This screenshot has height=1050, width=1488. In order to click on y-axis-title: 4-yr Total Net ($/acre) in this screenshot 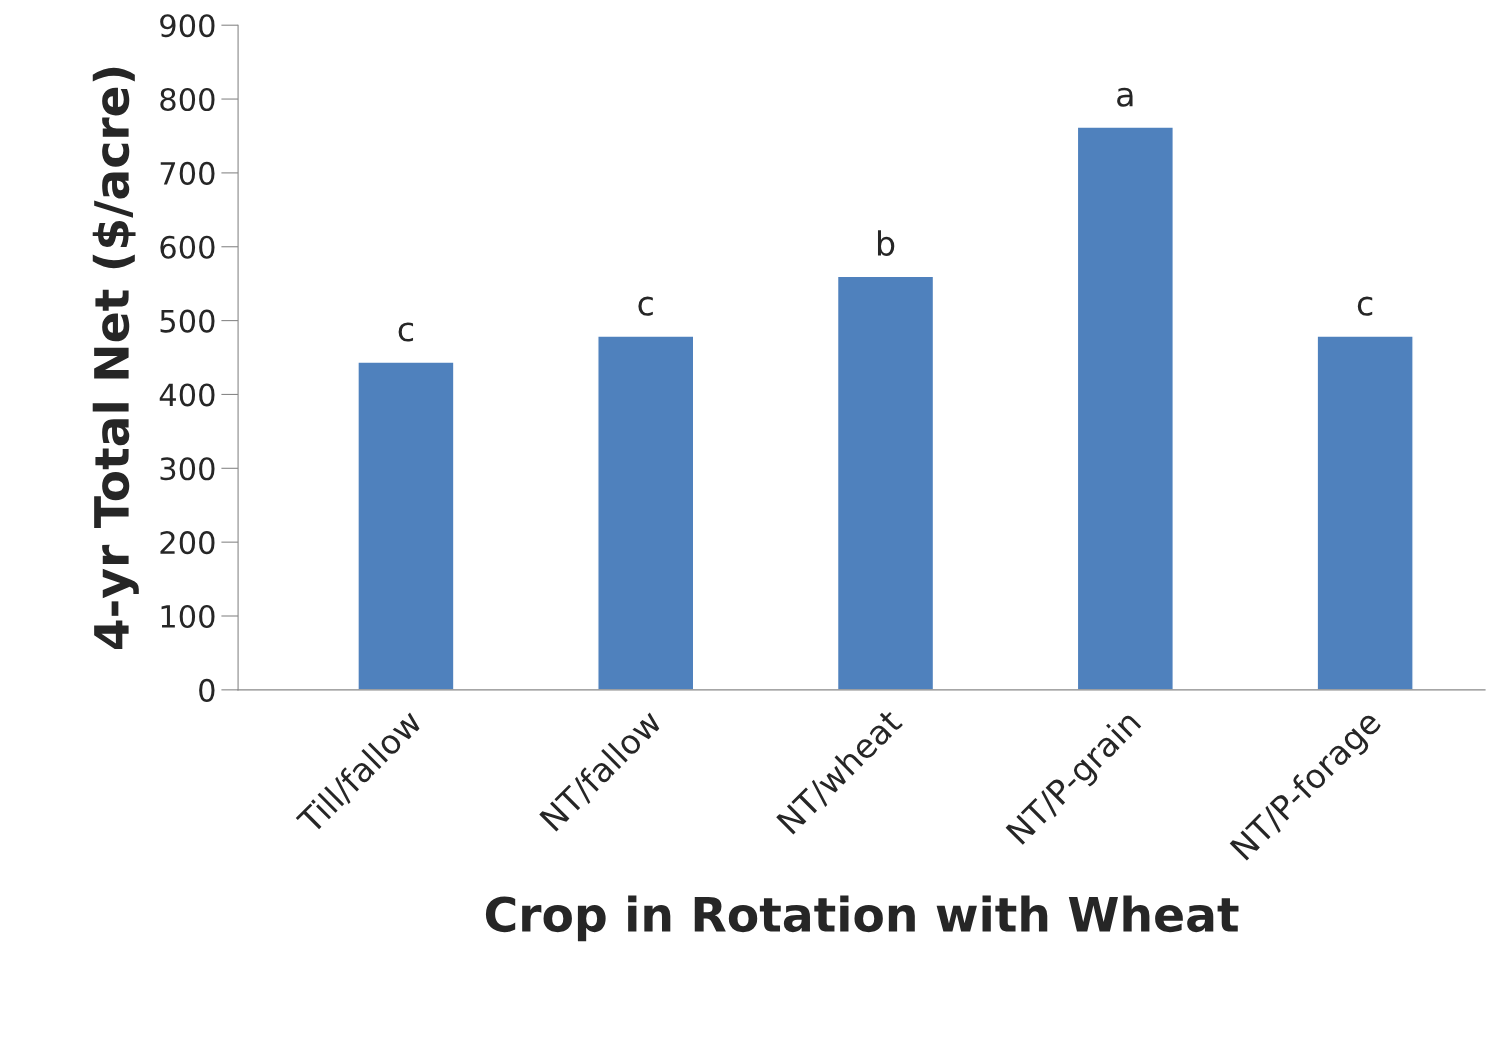, I will do `click(115, 358)`.